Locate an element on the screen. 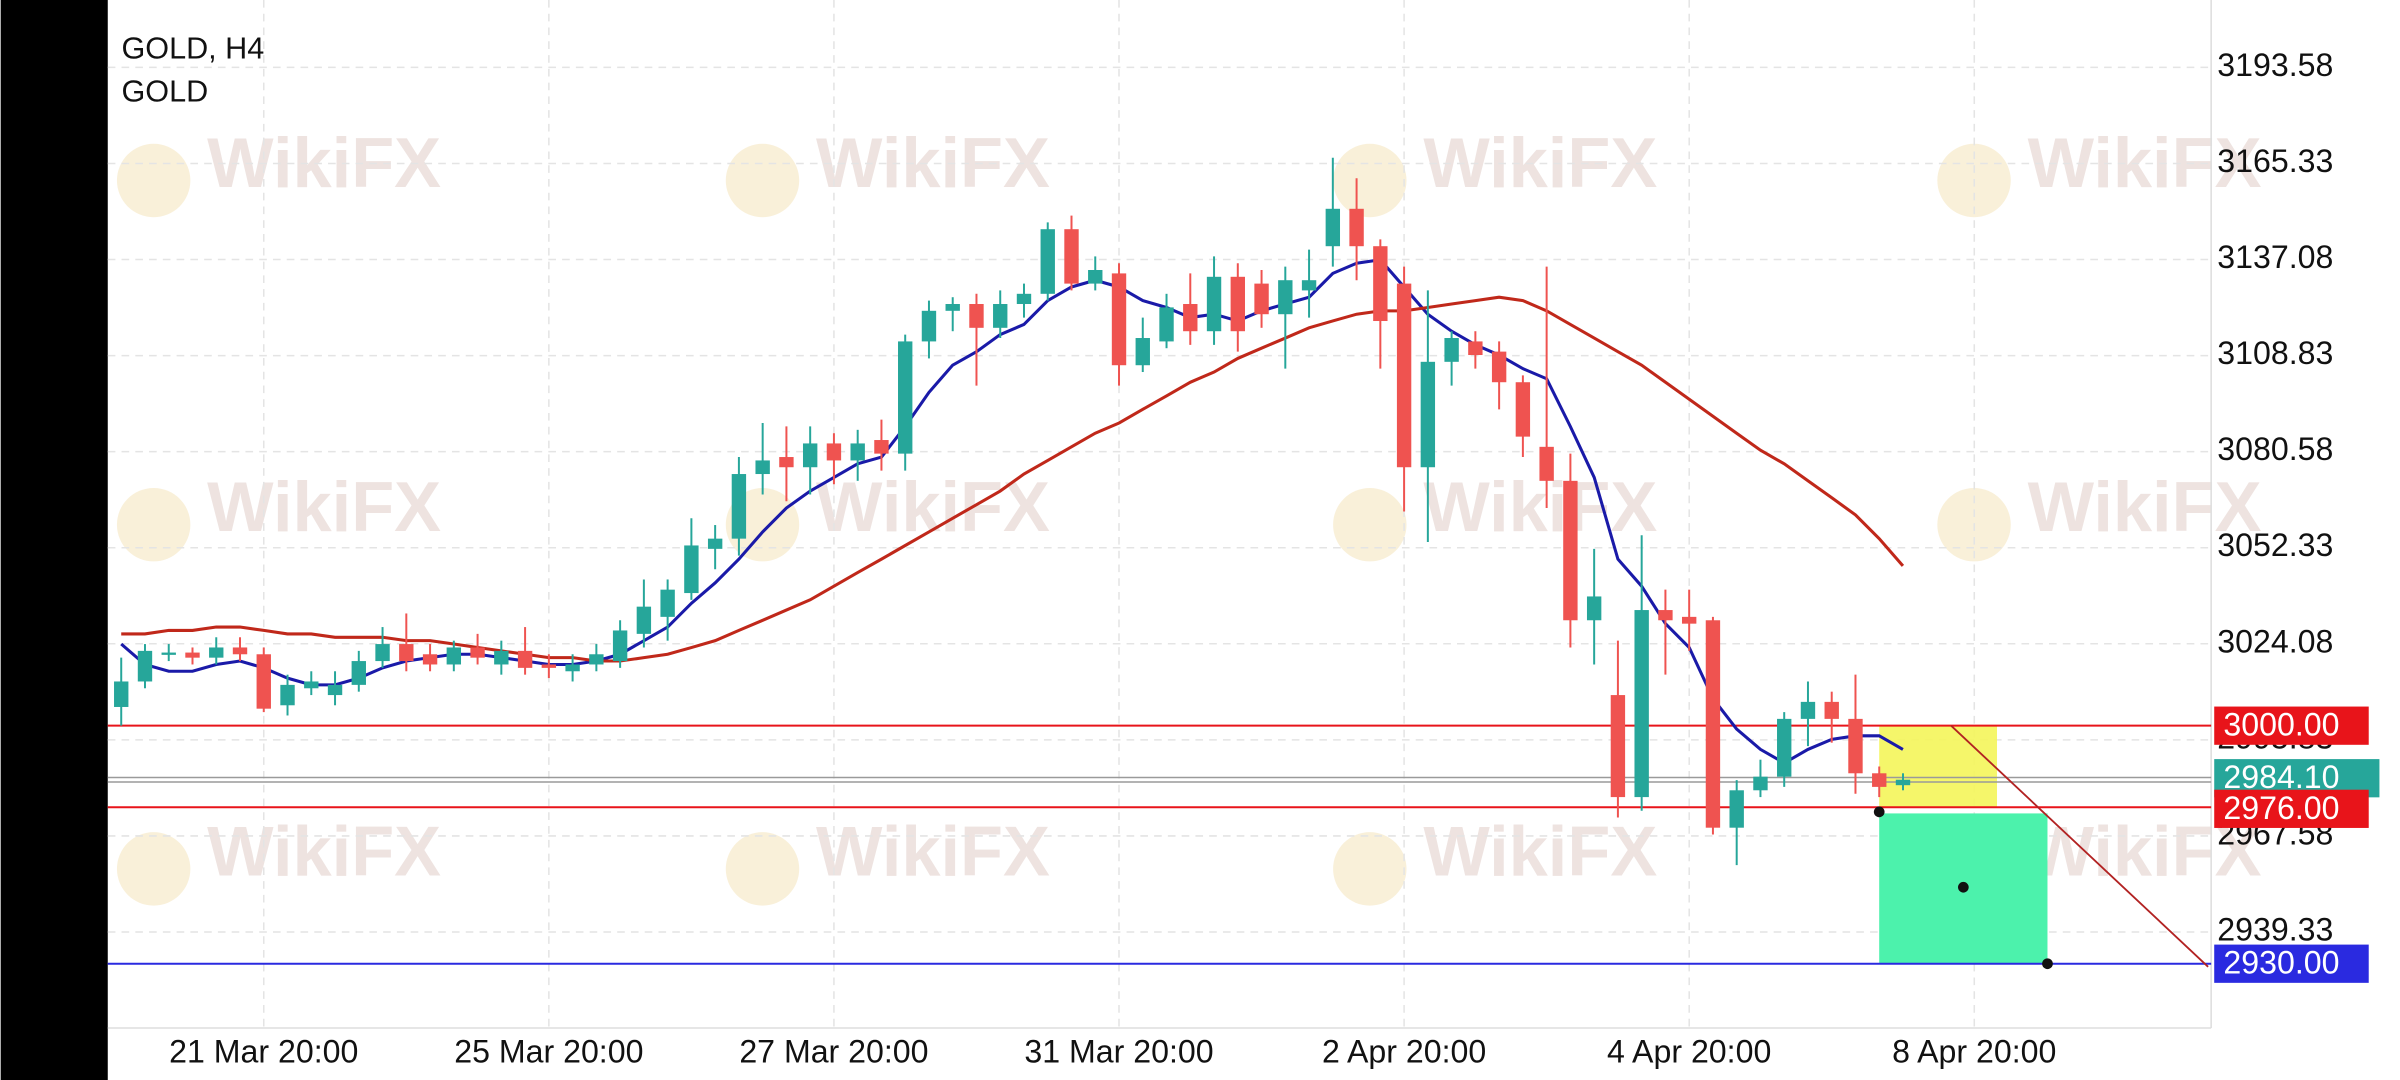 This screenshot has height=1080, width=2400. y-tick-label: 3137.08 is located at coordinates (2275, 257).